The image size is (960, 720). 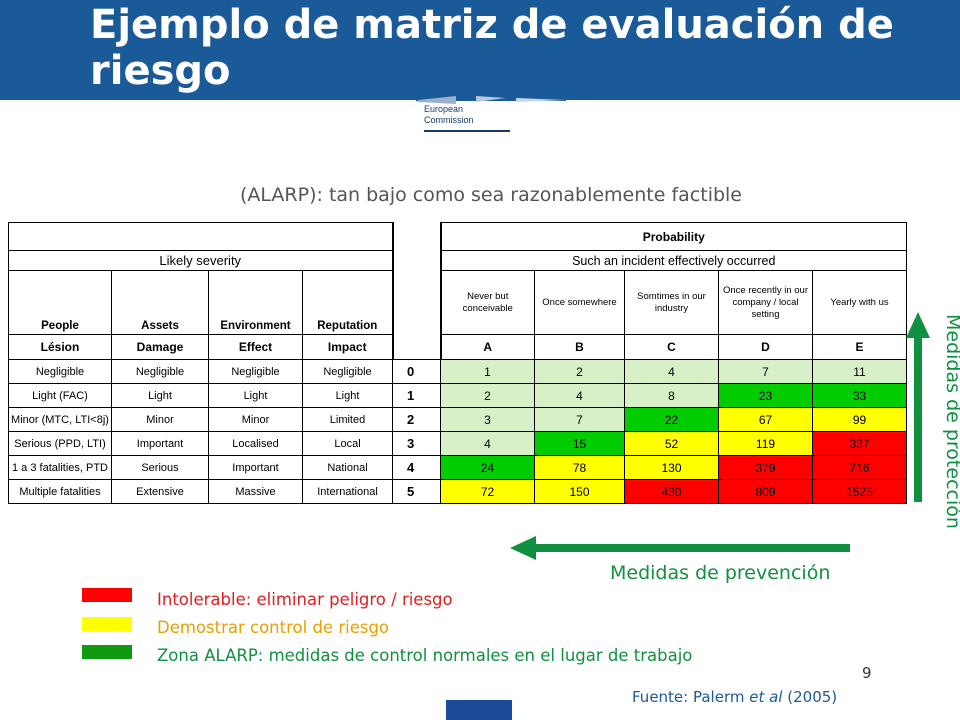 I want to click on severity-reputation-cell: Local, so click(x=347, y=443).